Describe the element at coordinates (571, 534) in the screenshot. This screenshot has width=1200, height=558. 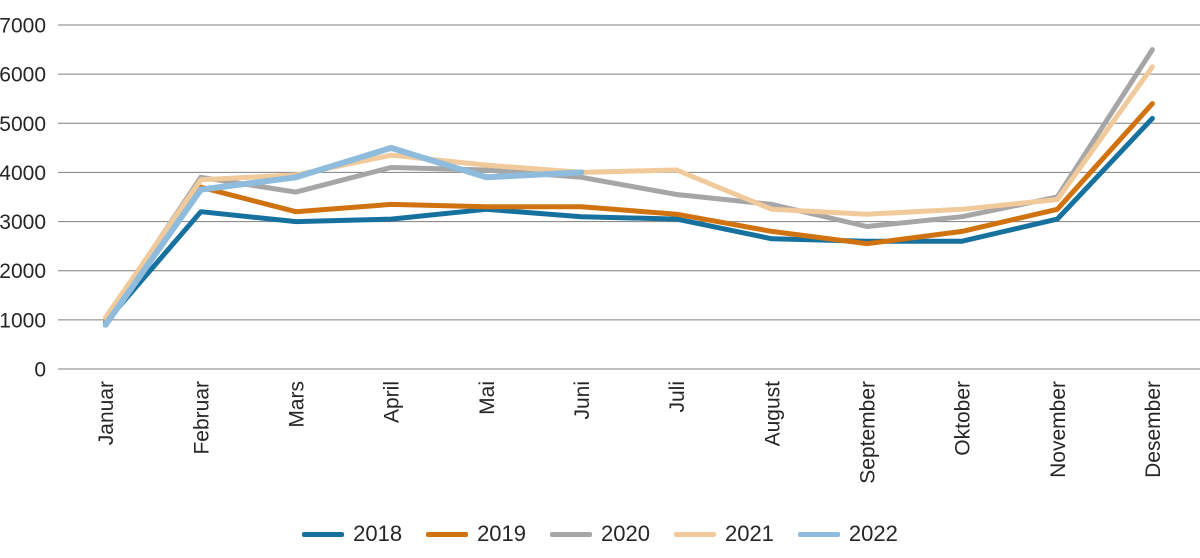
I see `legend-swatch-2020` at that location.